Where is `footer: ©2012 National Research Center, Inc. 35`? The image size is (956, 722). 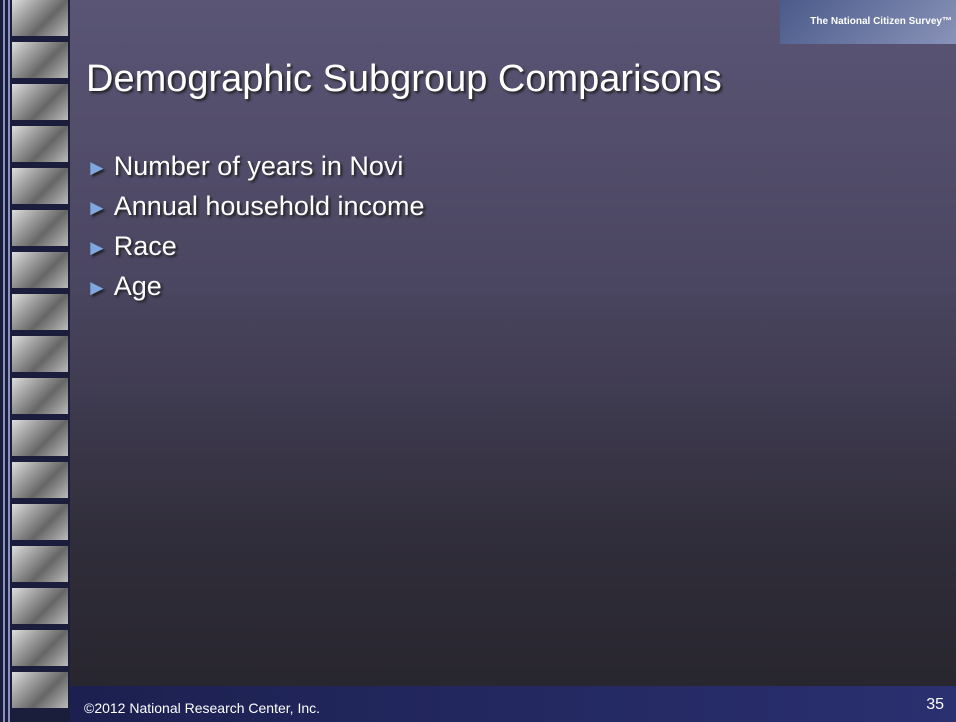 footer: ©2012 National Research Center, Inc. 35 is located at coordinates (513, 704).